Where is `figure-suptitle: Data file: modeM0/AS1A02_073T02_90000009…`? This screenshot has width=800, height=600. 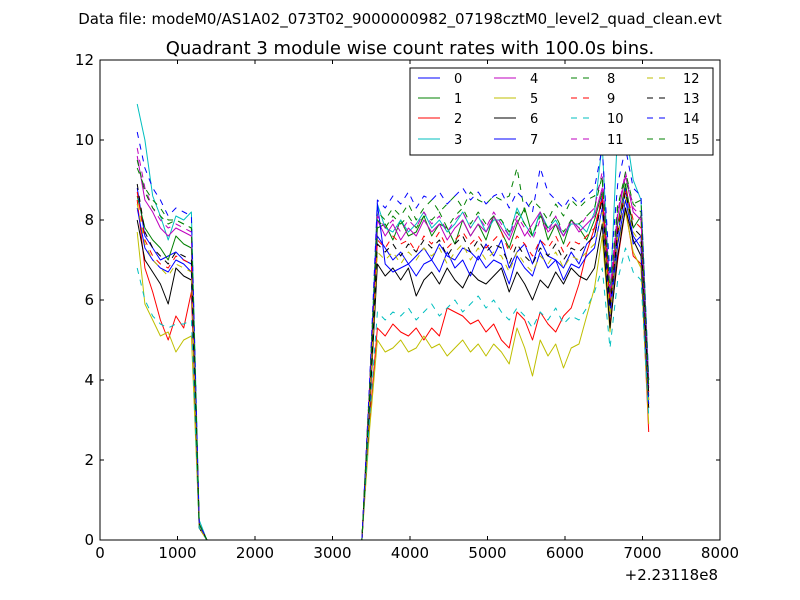 figure-suptitle: Data file: modeM0/AS1A02_073T02_90000009… is located at coordinates (400, 19).